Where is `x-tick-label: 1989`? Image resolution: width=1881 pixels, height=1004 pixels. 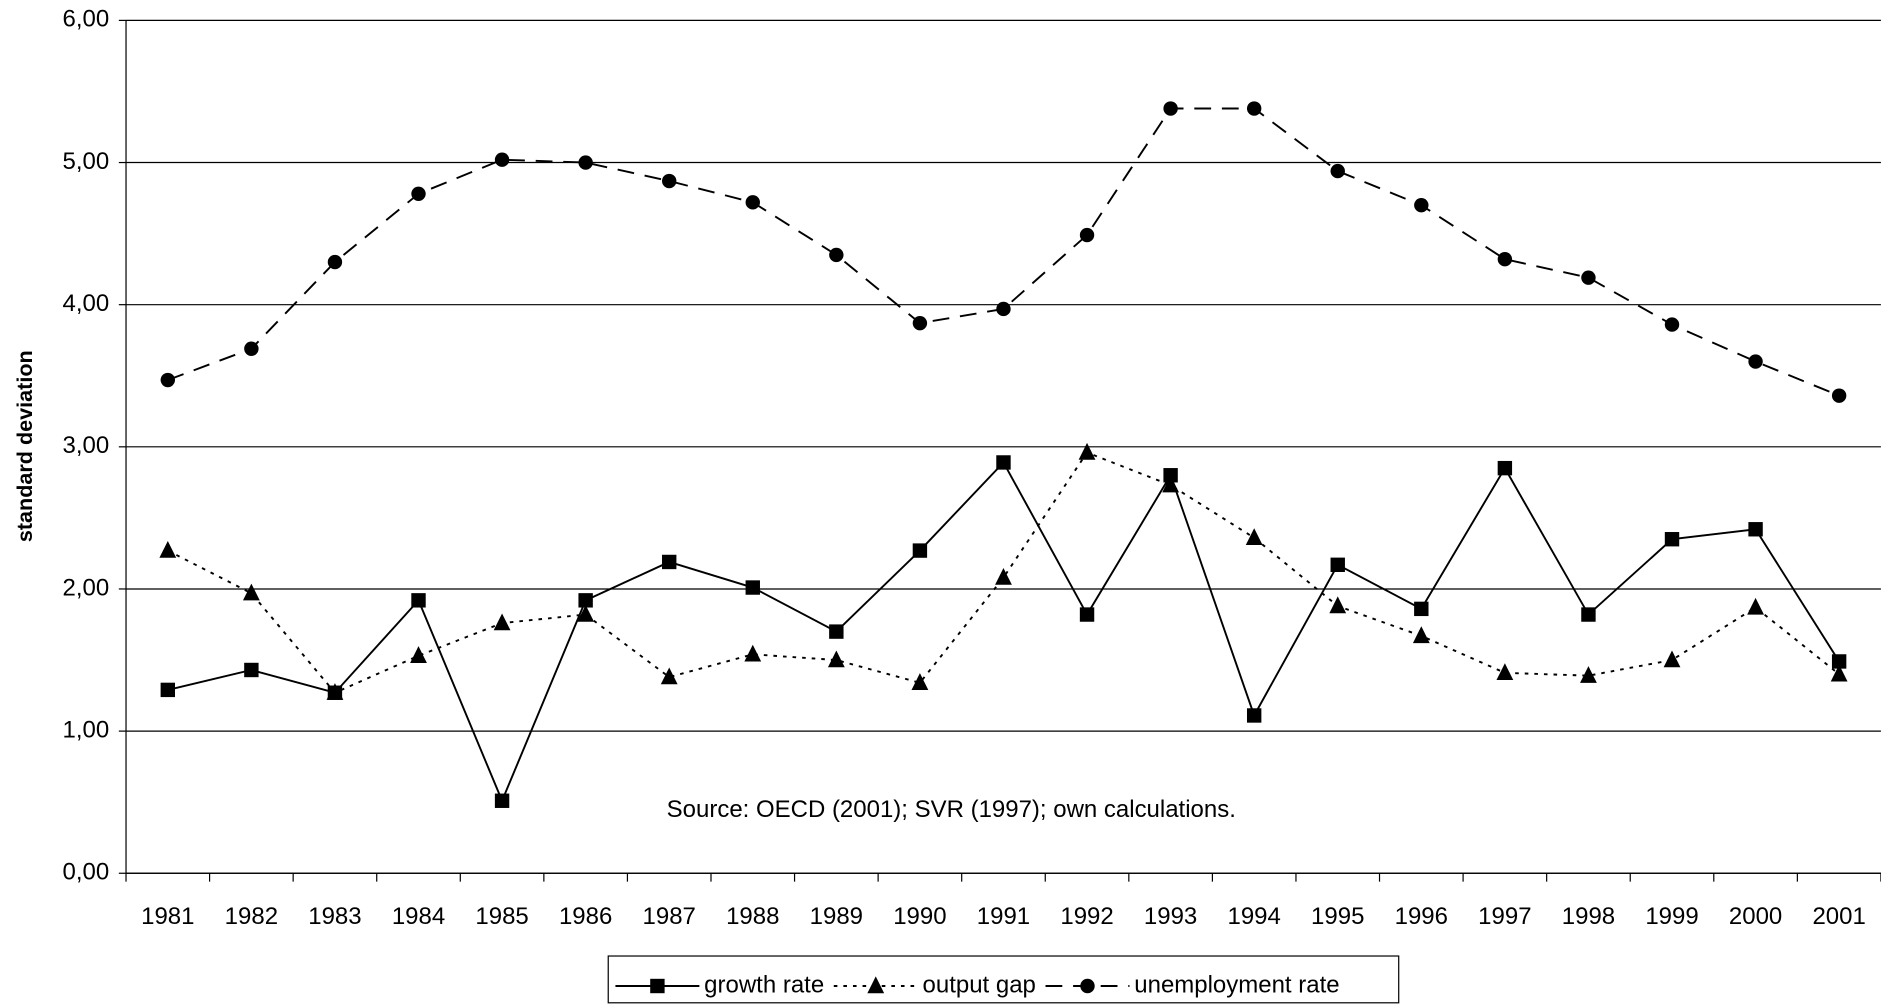 x-tick-label: 1989 is located at coordinates (836, 916).